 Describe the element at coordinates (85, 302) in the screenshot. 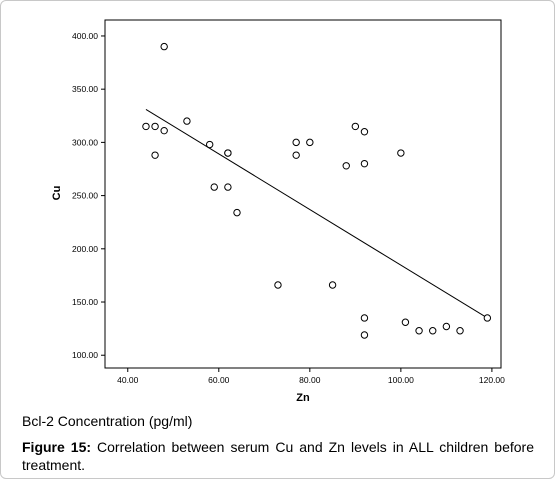

I see `y-tick-label: 150.00` at that location.